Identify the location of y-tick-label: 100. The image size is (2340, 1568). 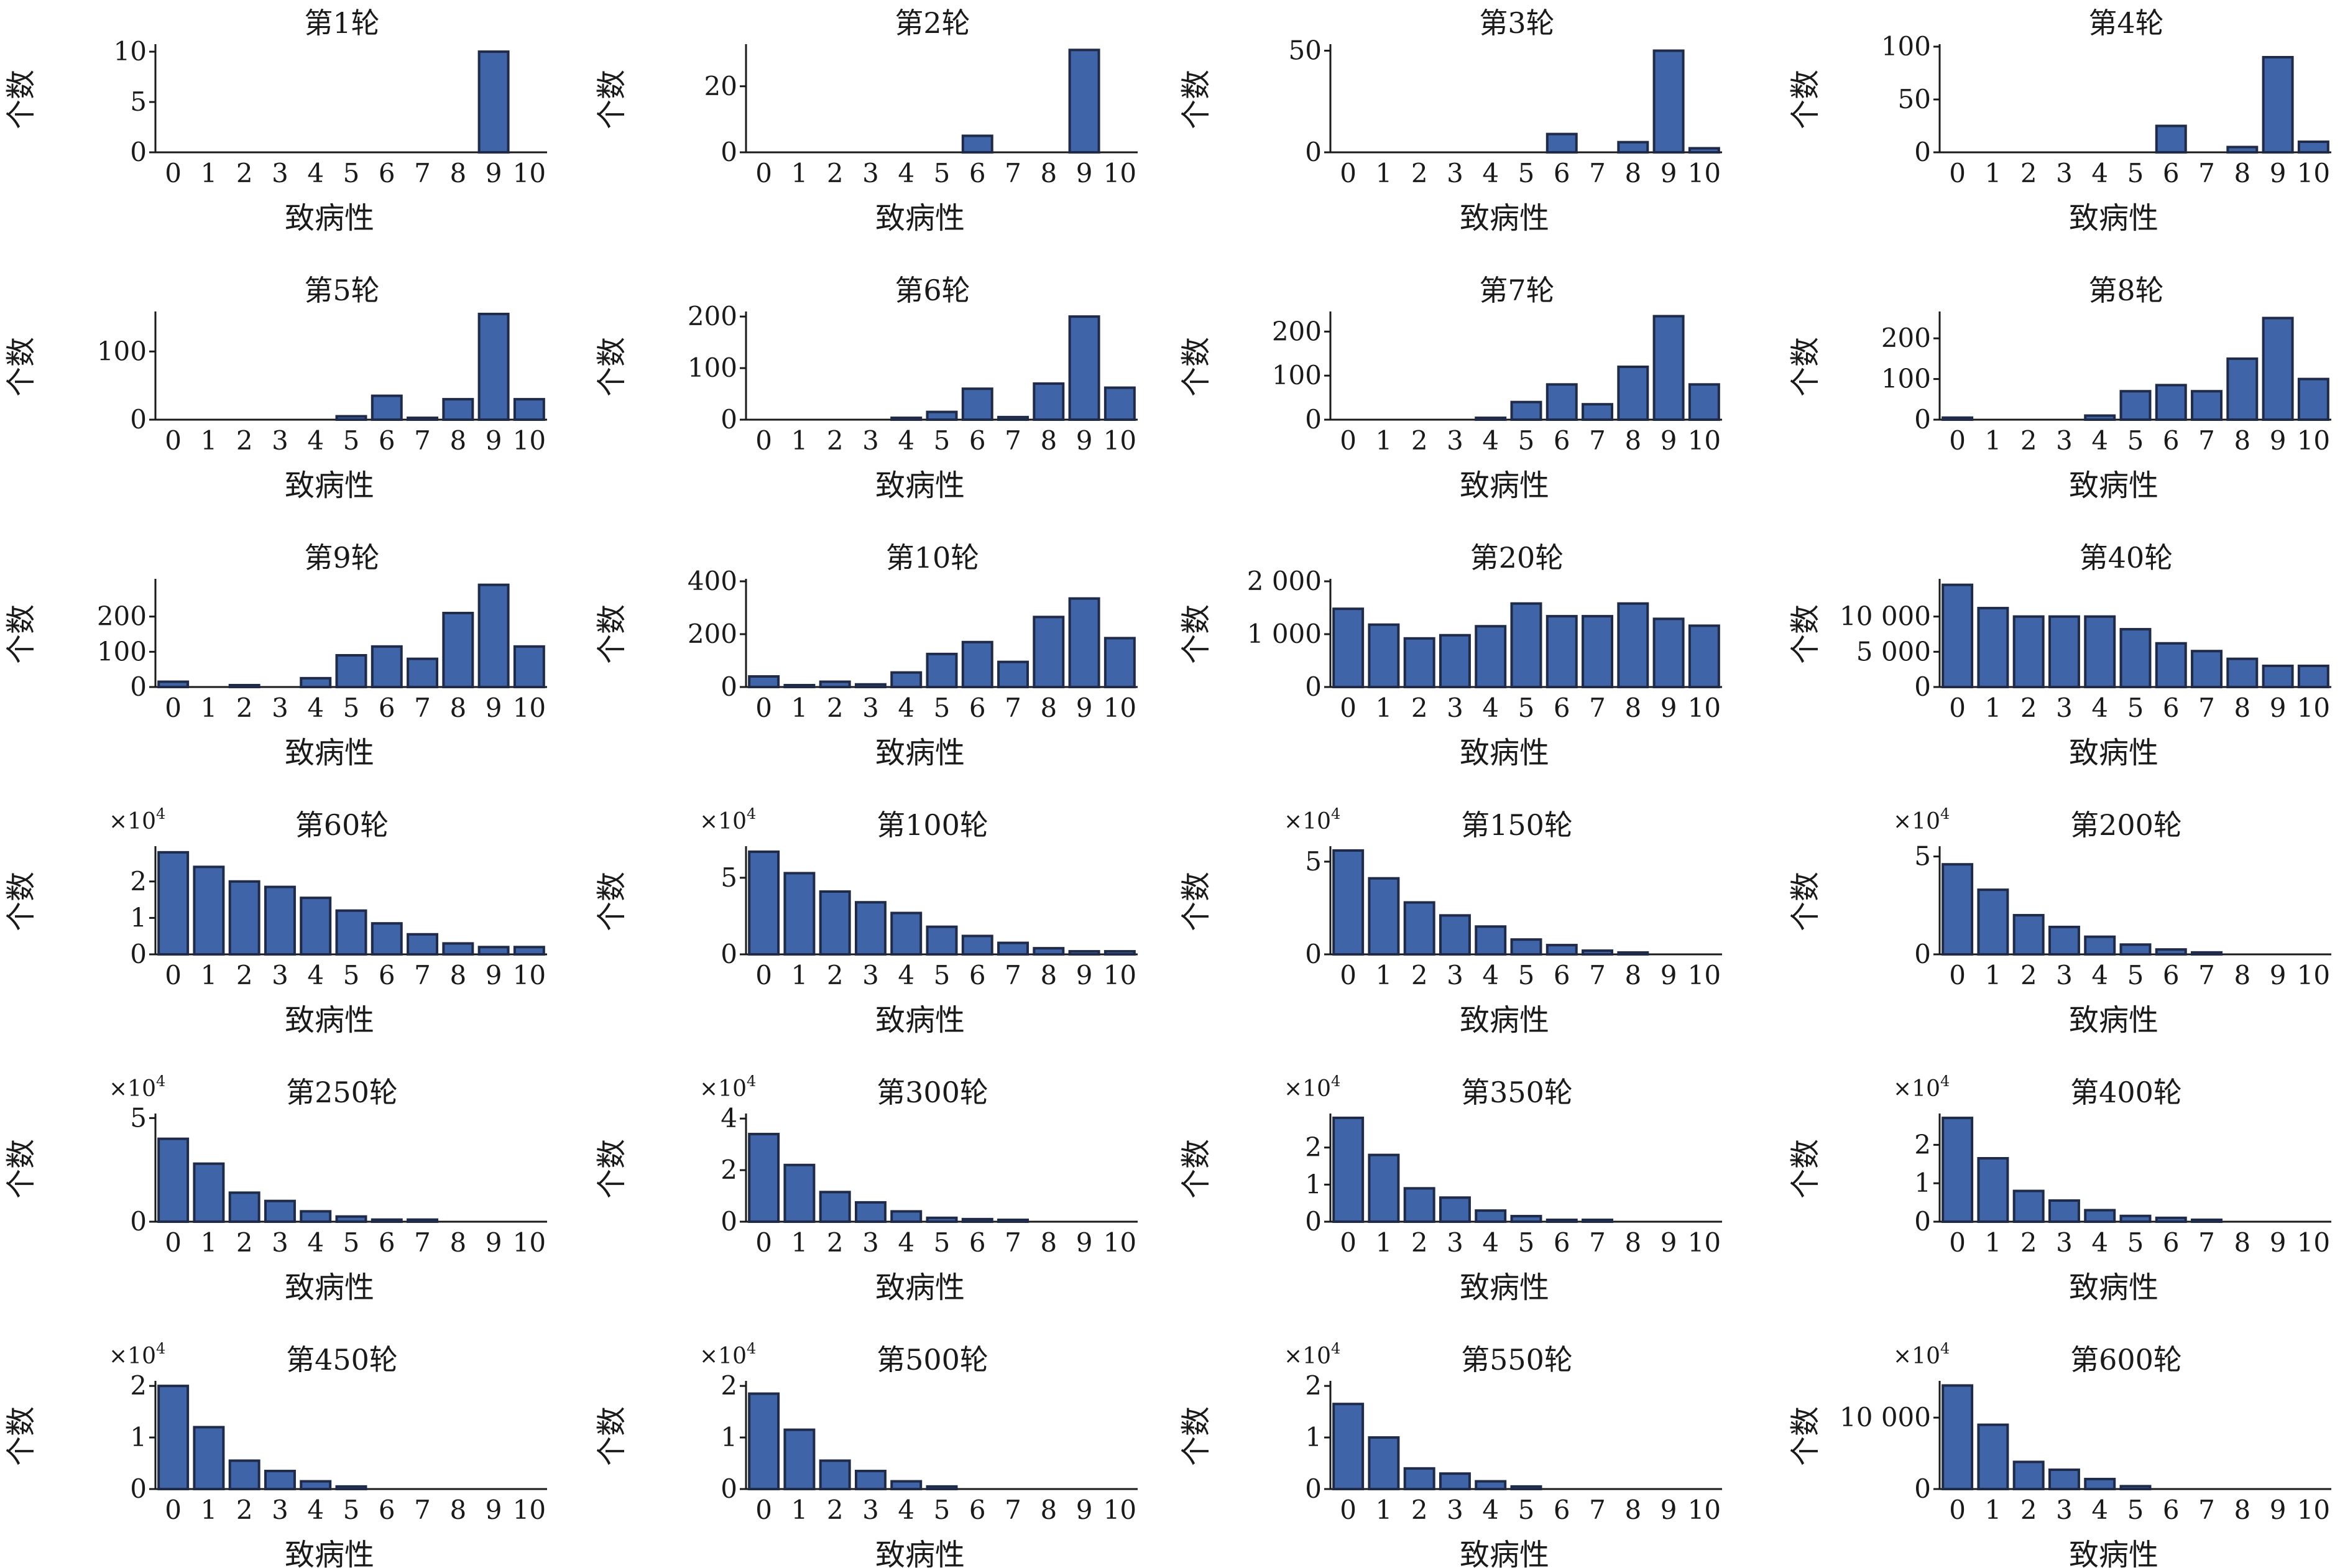
(122, 351).